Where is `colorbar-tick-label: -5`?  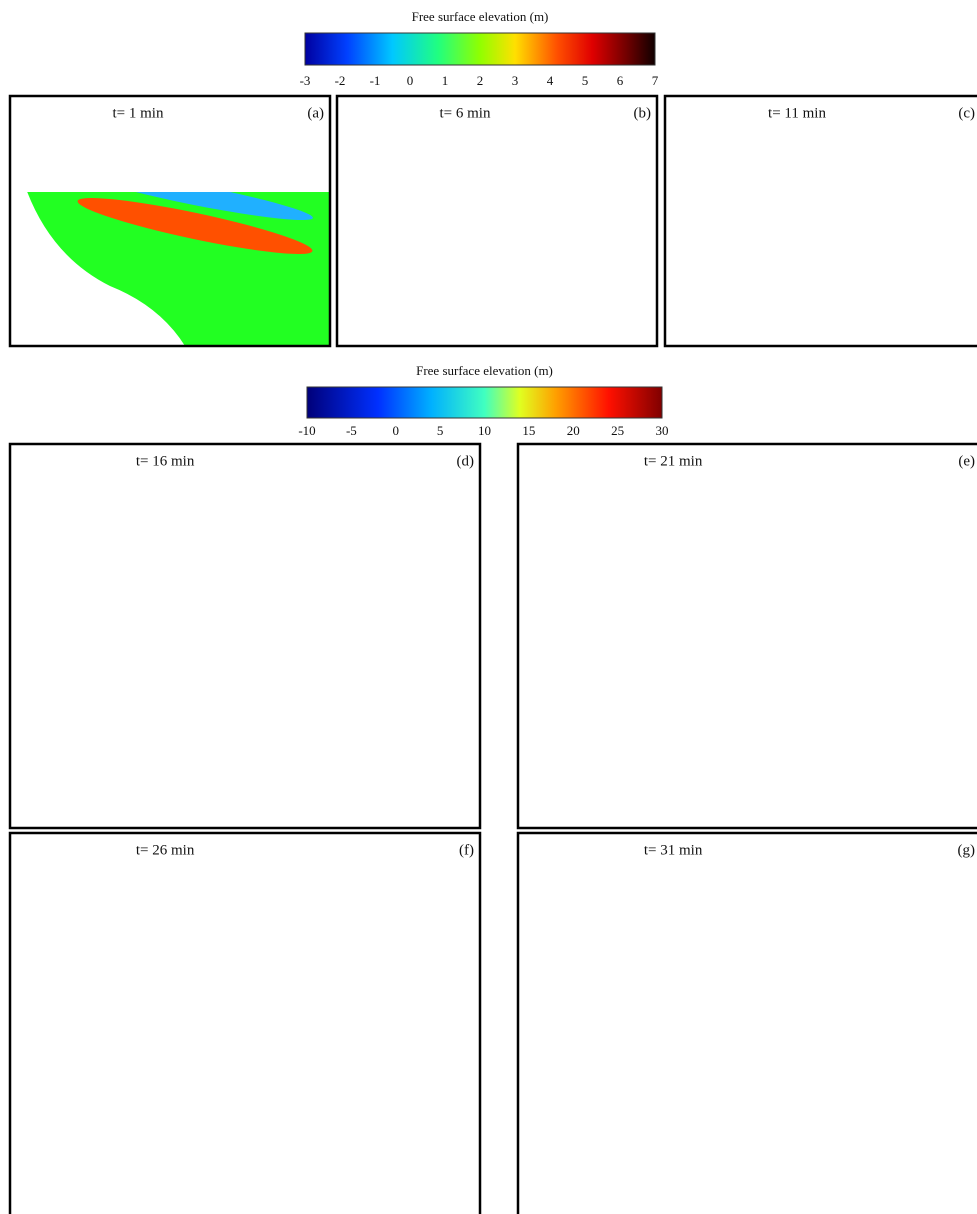 colorbar-tick-label: -5 is located at coordinates (351, 430).